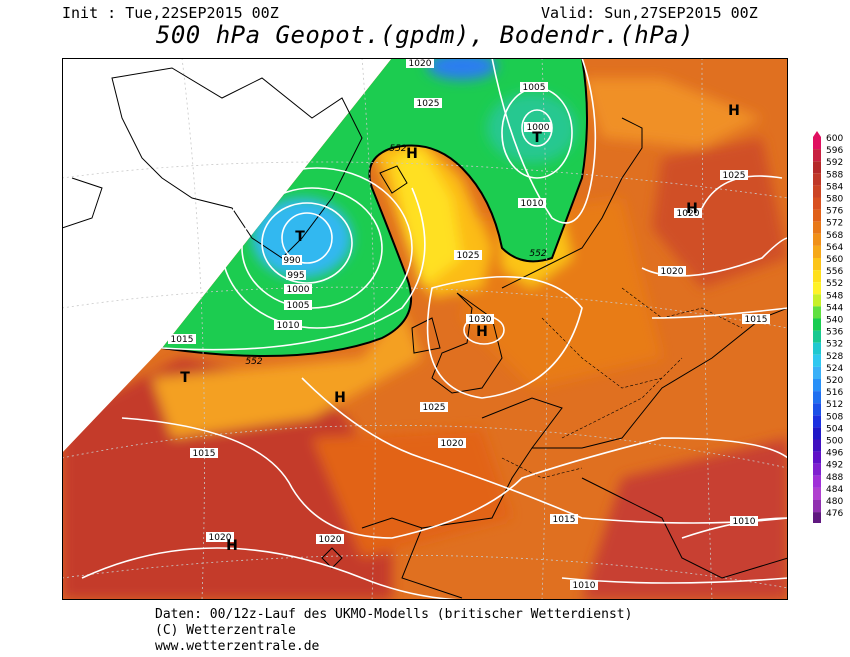 Image resolution: width=850 pixels, height=657 pixels. What do you see at coordinates (225, 630) in the screenshot?
I see `footer-copyright: (C) Wetterzentrale` at bounding box center [225, 630].